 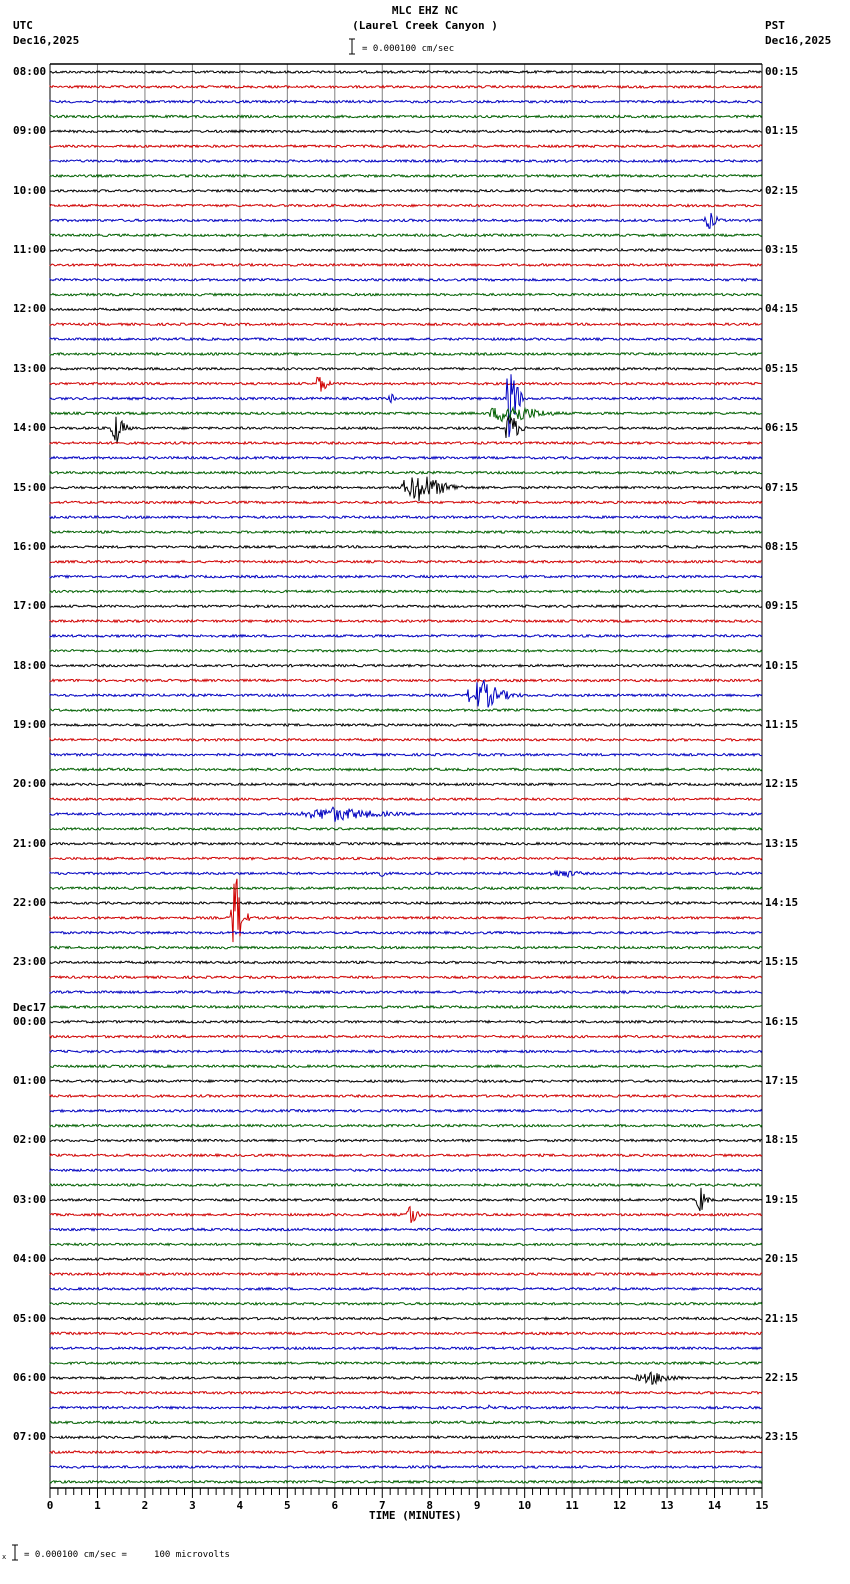 What do you see at coordinates (782, 606) in the screenshot?
I see `pst-hour-label: 09:15` at bounding box center [782, 606].